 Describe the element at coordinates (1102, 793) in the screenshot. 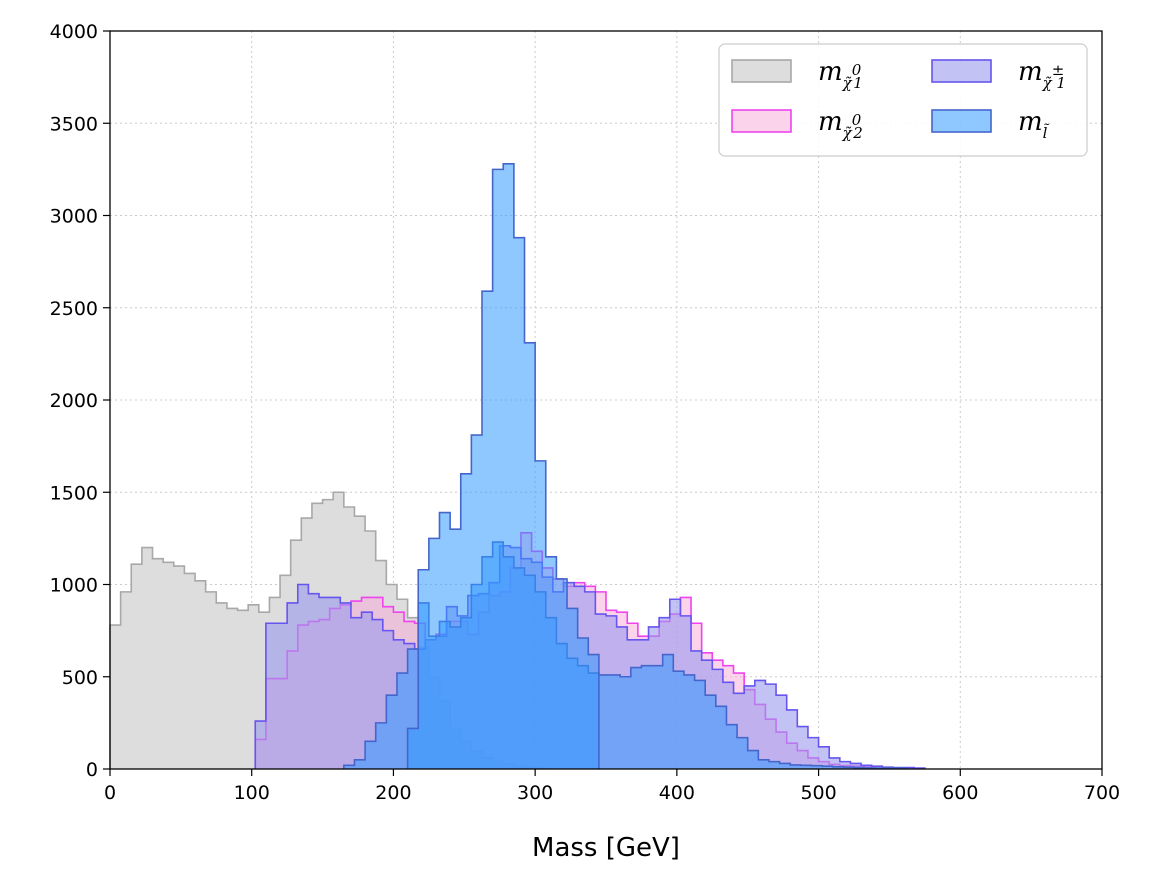

I see `x-tick-label: 700` at that location.